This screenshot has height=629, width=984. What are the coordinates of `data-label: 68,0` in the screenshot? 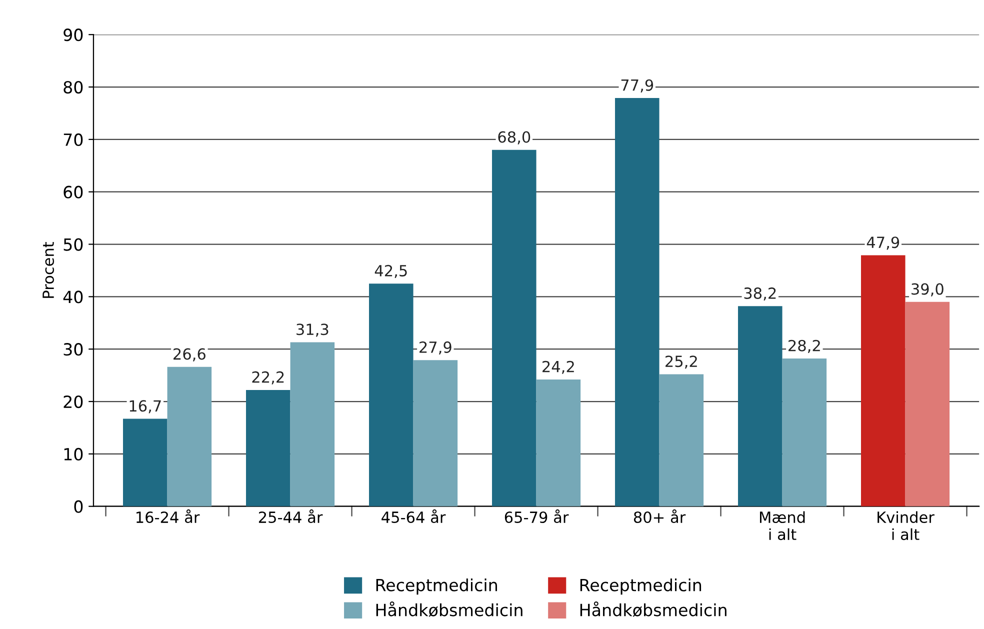 It's located at (514, 137).